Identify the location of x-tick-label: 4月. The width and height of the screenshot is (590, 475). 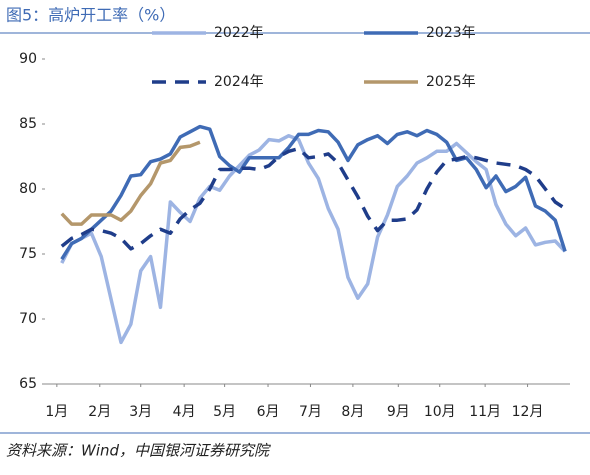
(184, 412).